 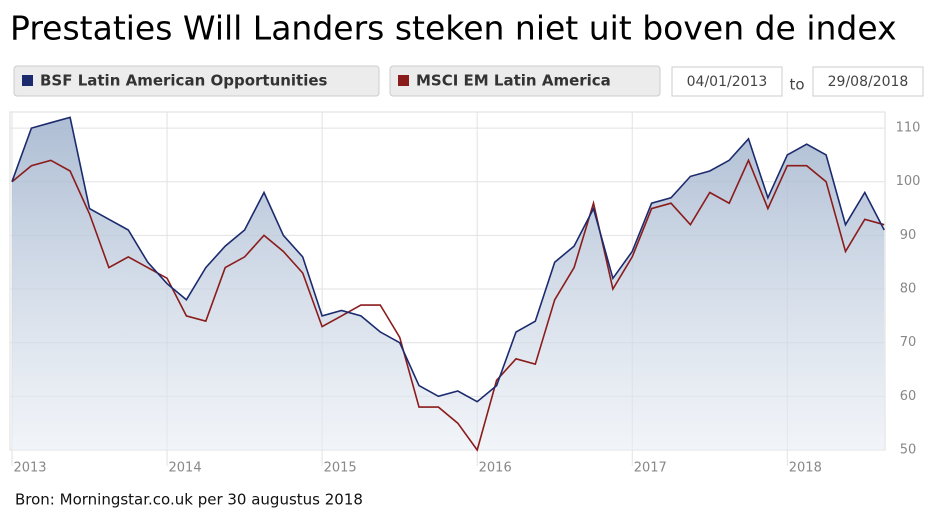 What do you see at coordinates (185, 468) in the screenshot?
I see `x-tick-label: 2014` at bounding box center [185, 468].